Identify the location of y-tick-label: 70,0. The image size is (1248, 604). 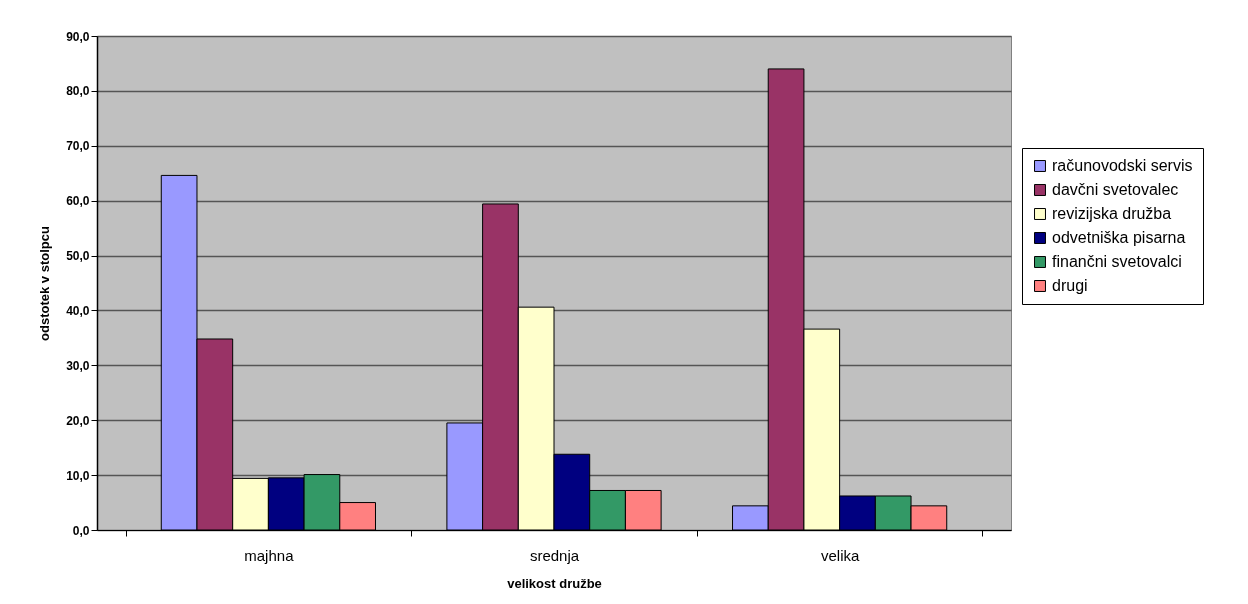
(78, 146).